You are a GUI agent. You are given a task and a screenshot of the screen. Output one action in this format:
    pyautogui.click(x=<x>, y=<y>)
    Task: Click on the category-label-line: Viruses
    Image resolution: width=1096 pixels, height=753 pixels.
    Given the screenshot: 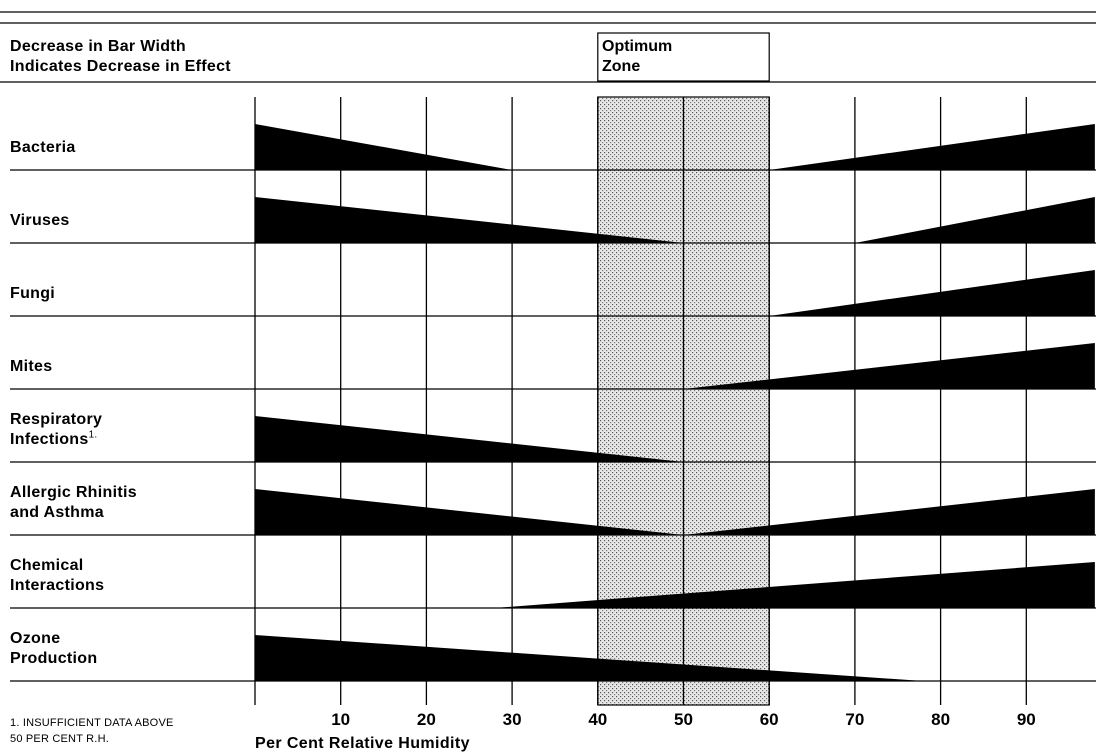 What is the action you would take?
    pyautogui.click(x=40, y=220)
    